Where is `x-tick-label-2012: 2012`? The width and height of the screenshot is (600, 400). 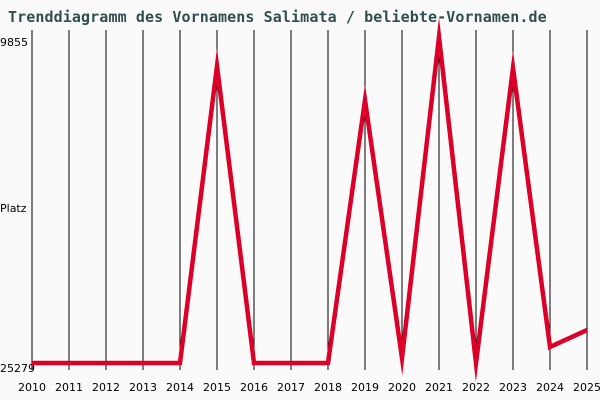 x-tick-label-2012: 2012 is located at coordinates (106, 387).